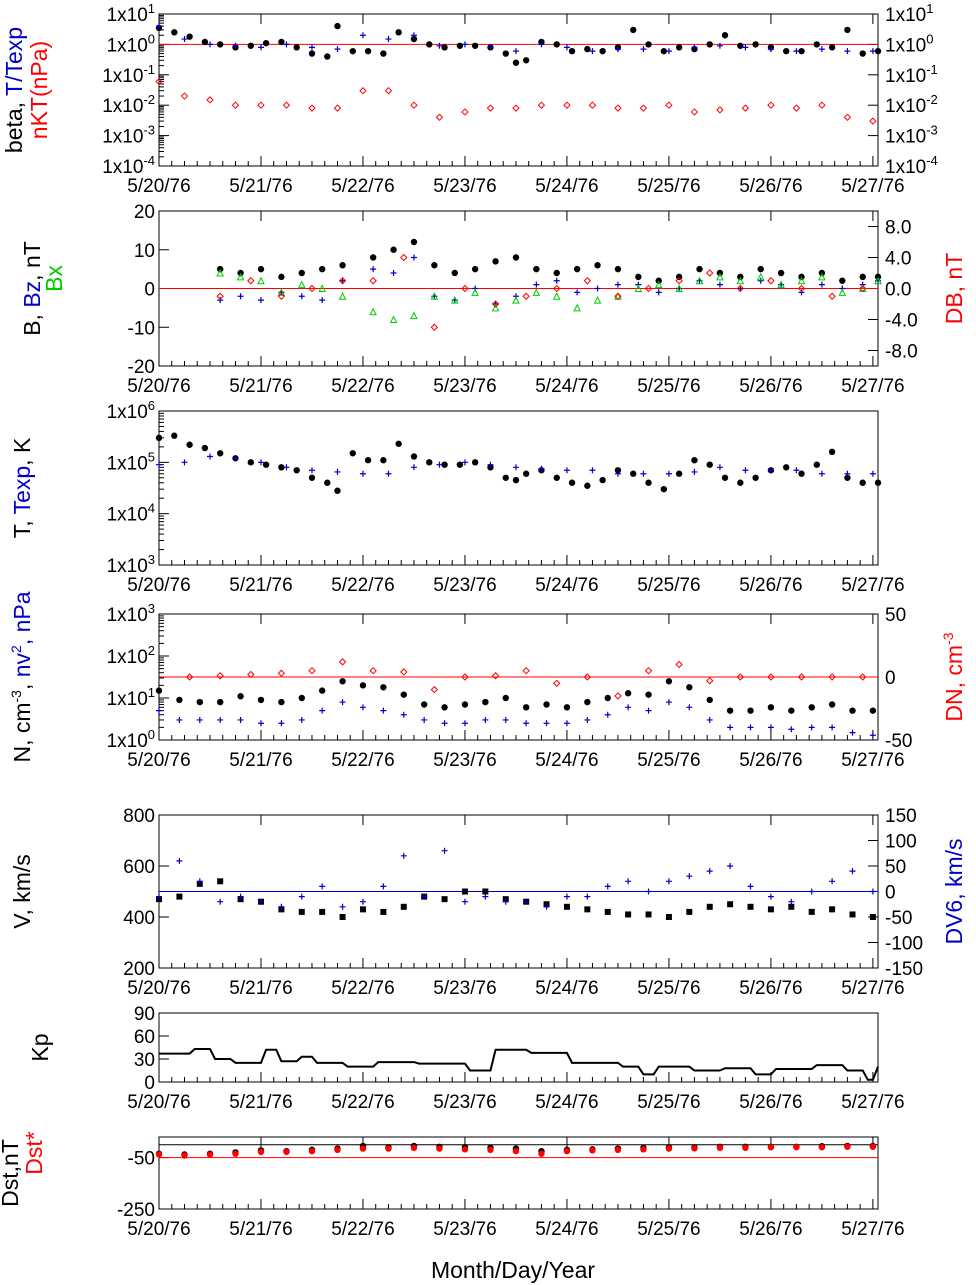 Image resolution: width=976 pixels, height=1285 pixels. Describe the element at coordinates (362, 585) in the screenshot. I see `x-tick-label: 5/22/76` at that location.